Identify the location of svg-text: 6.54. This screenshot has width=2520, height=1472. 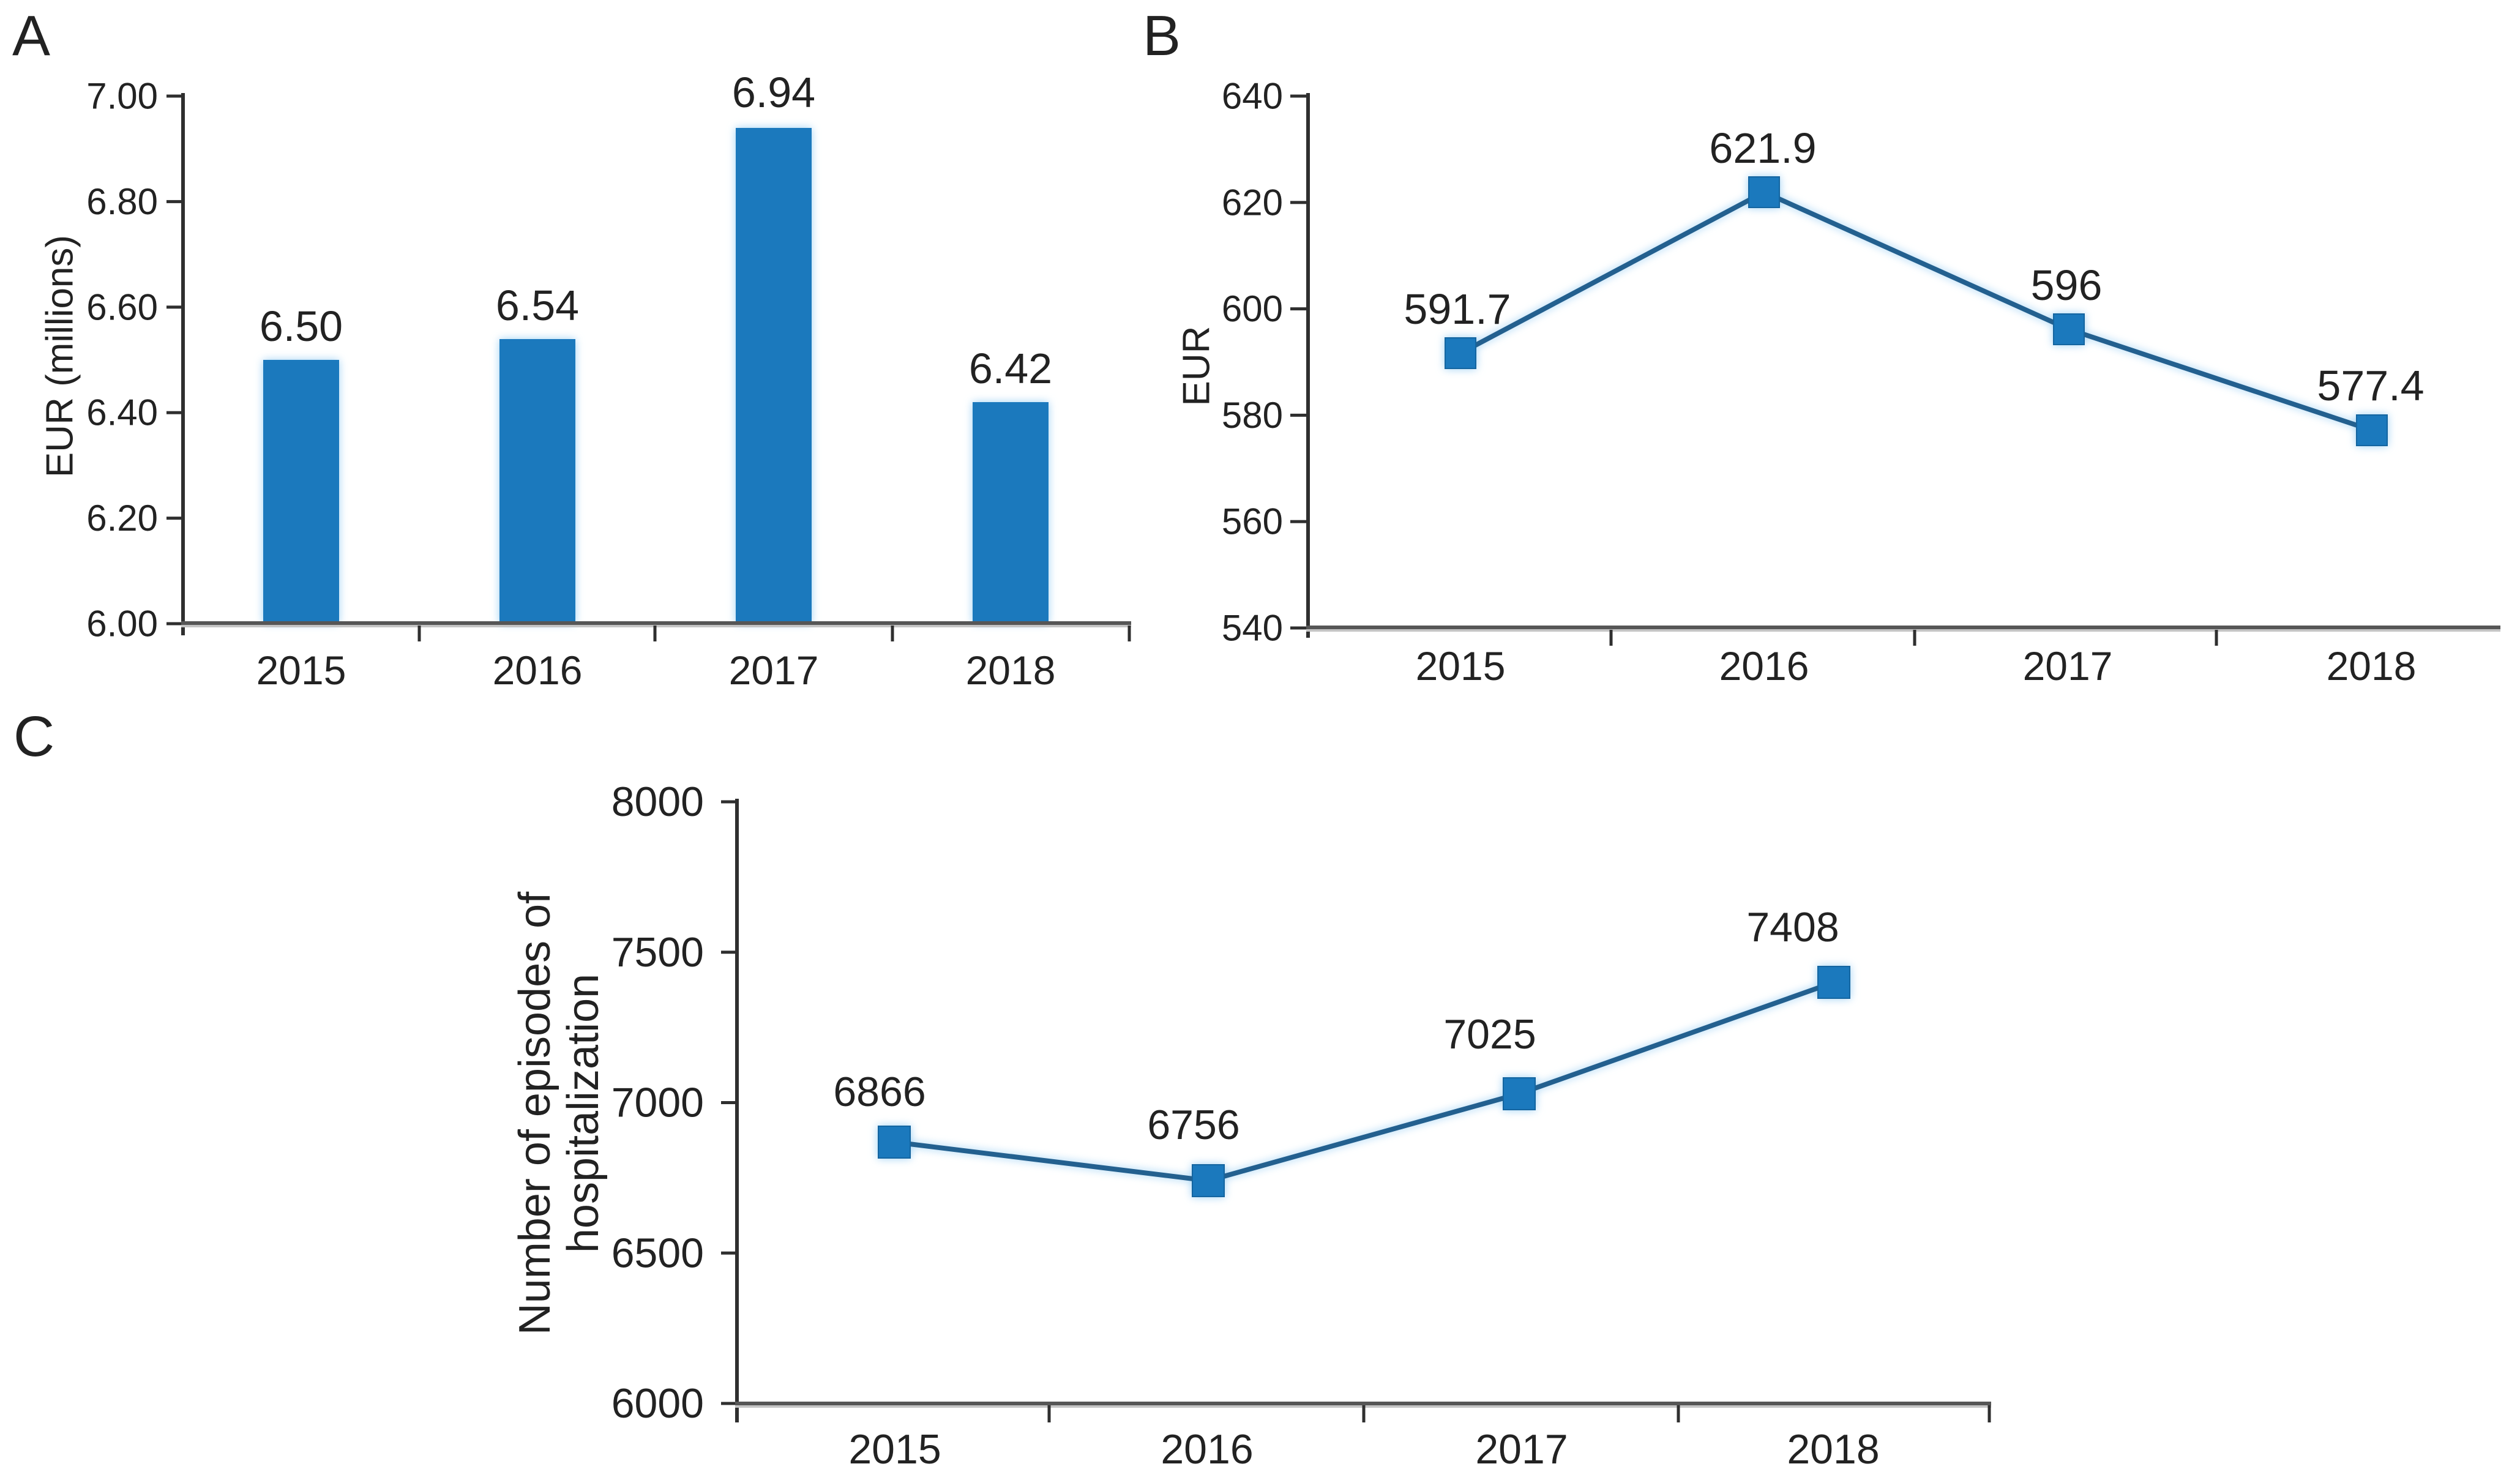
(537, 305).